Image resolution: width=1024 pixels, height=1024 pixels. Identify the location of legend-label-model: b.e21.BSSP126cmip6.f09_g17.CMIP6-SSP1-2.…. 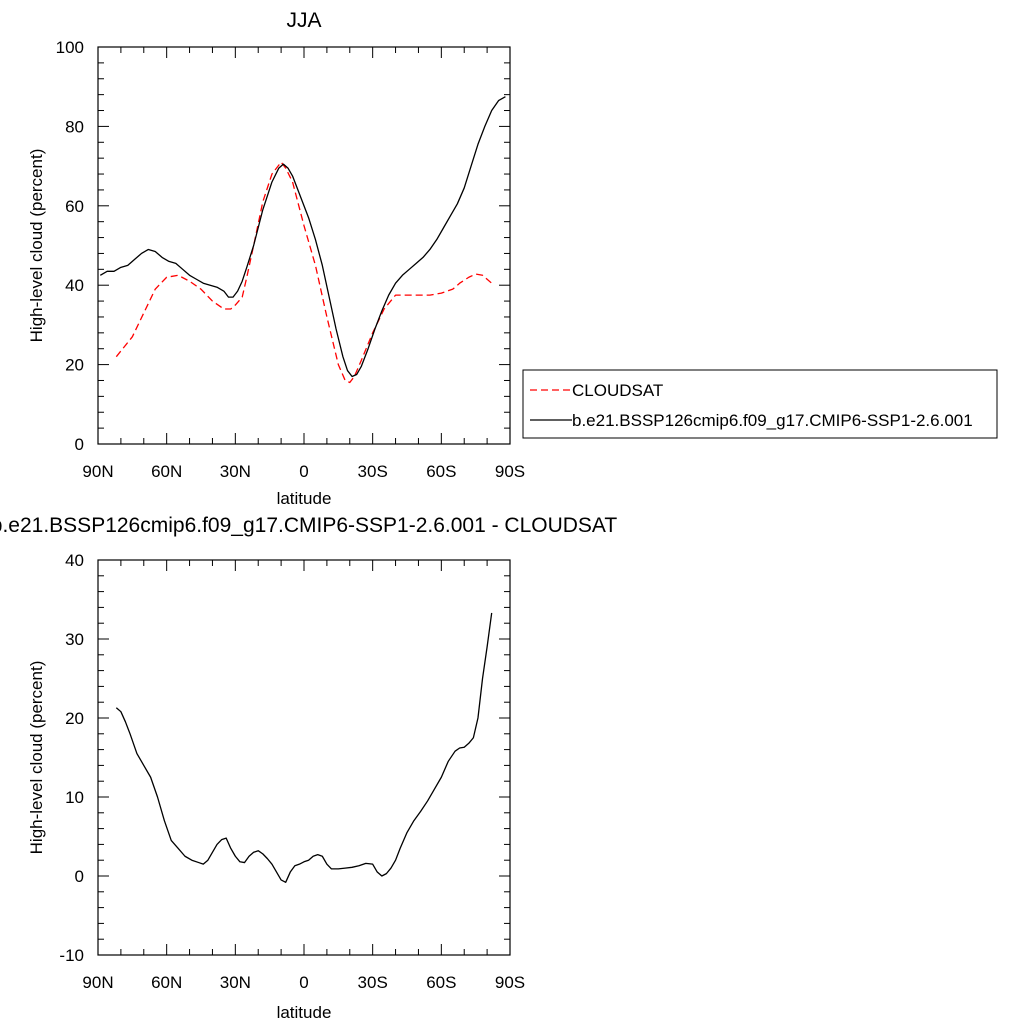
(772, 420).